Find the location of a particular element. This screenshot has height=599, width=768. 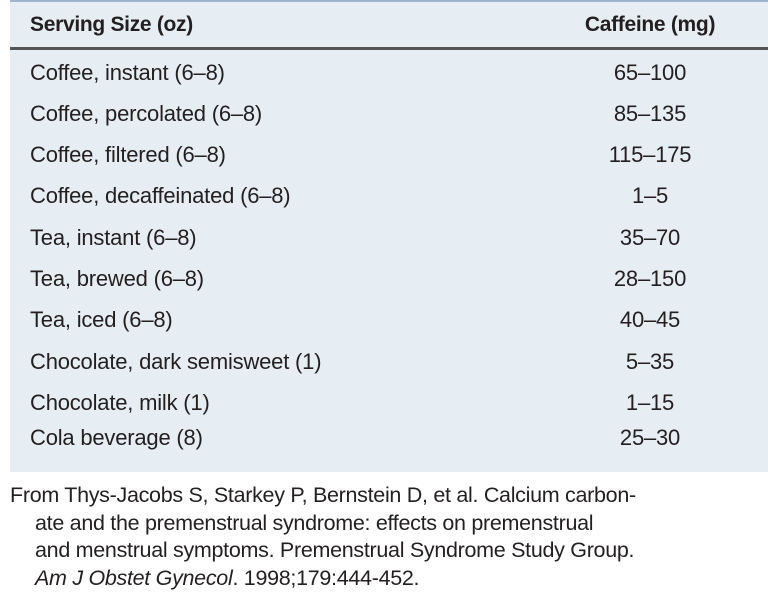

serving-item: Tea, instant (6–8) is located at coordinates (113, 237).